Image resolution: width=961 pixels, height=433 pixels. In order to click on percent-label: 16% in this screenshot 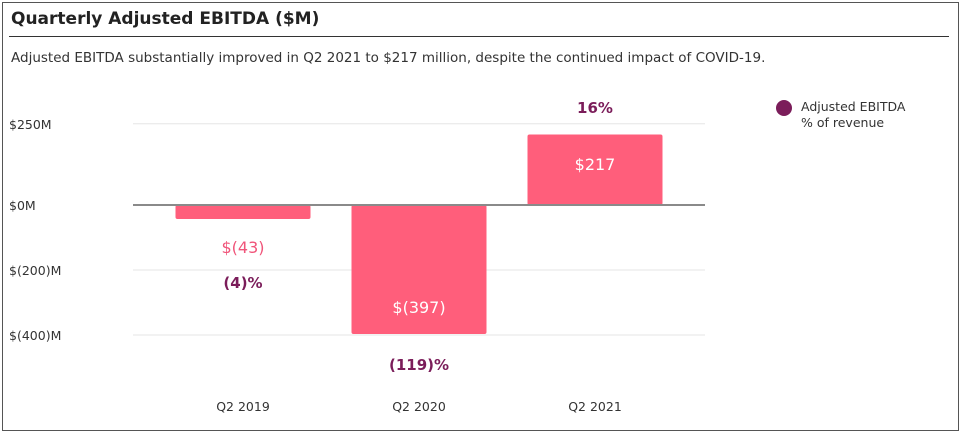, I will do `click(595, 108)`.